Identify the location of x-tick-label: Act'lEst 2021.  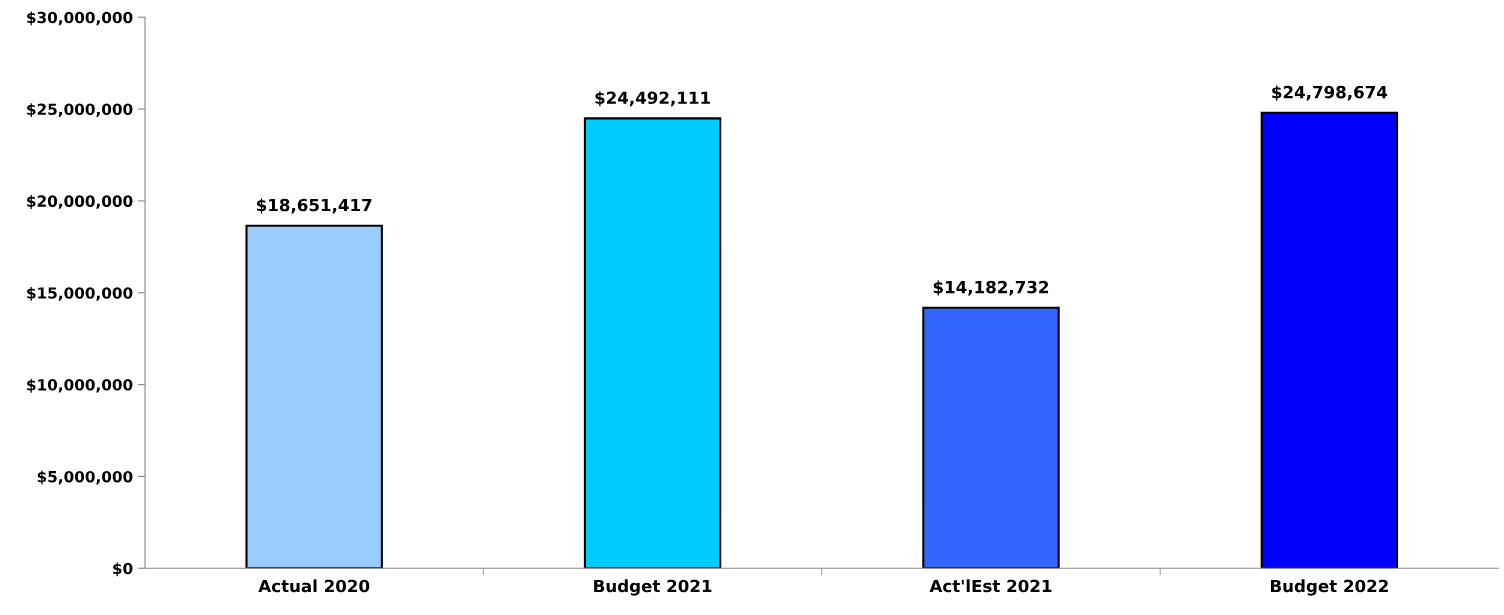
(990, 586).